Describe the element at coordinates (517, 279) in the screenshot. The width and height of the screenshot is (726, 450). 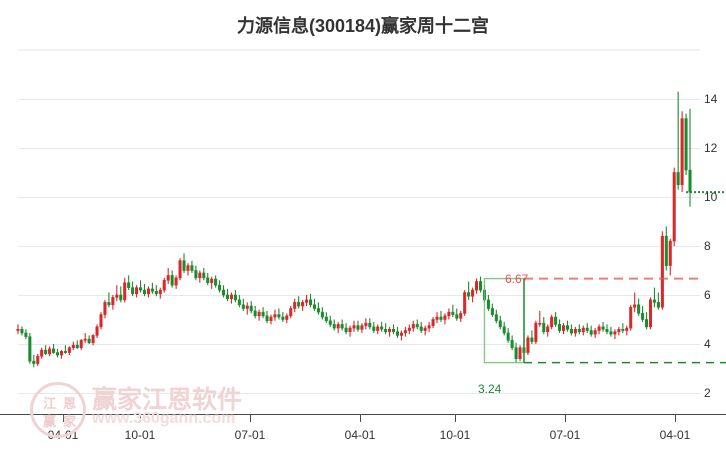
I see `resistance-price-label: 6.67` at that location.